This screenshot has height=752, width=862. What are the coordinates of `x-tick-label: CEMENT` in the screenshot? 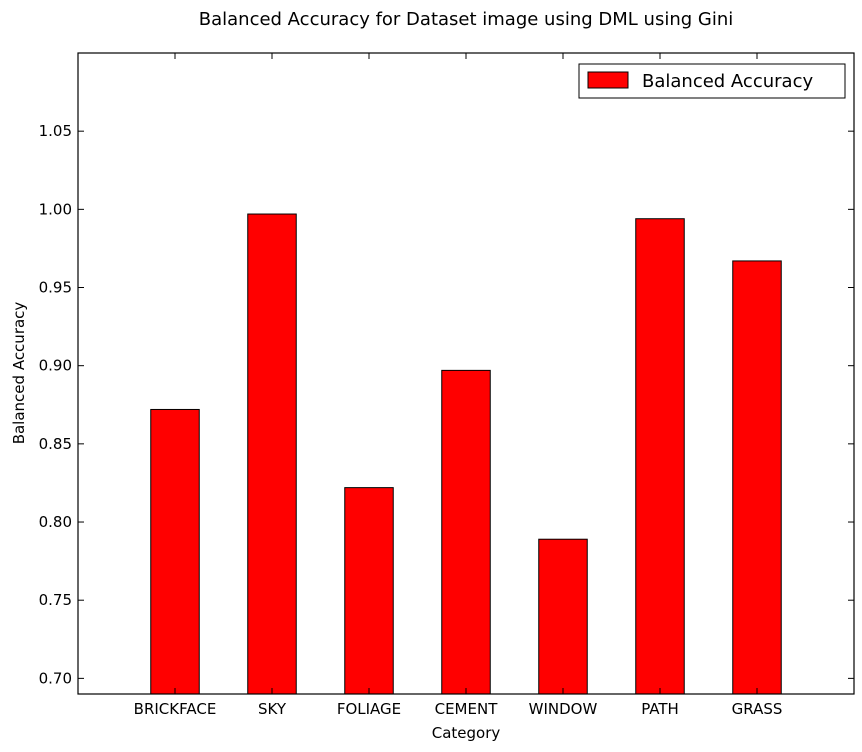 It's located at (467, 709).